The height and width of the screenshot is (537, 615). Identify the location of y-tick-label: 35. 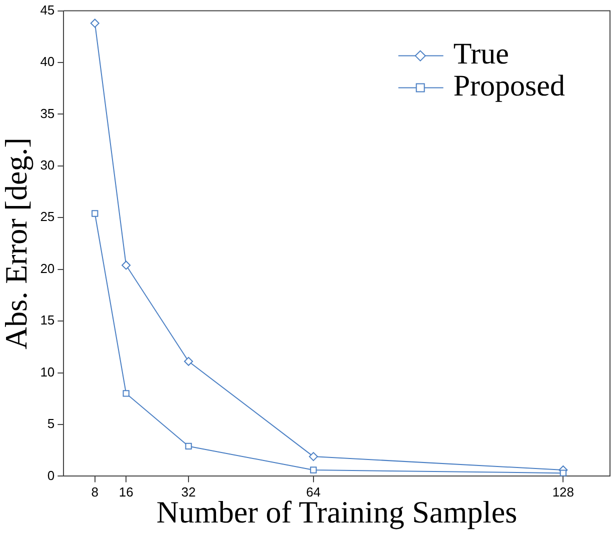
(47, 113).